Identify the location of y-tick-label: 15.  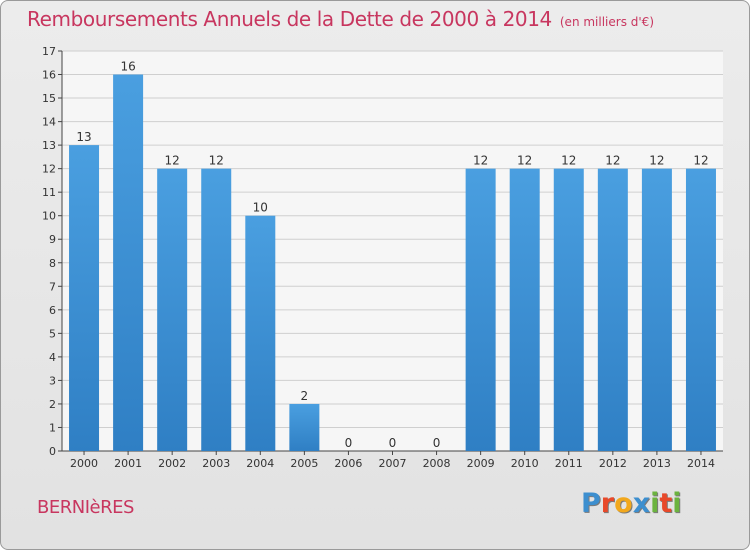
(49, 98).